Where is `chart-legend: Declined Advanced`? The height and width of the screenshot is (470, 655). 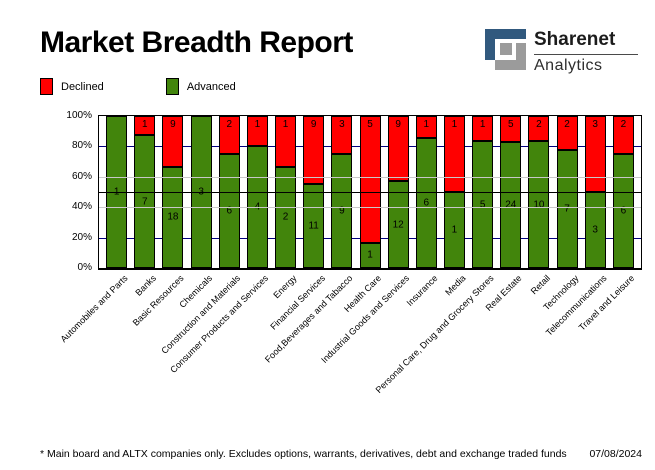 chart-legend: Declined Advanced is located at coordinates (138, 86).